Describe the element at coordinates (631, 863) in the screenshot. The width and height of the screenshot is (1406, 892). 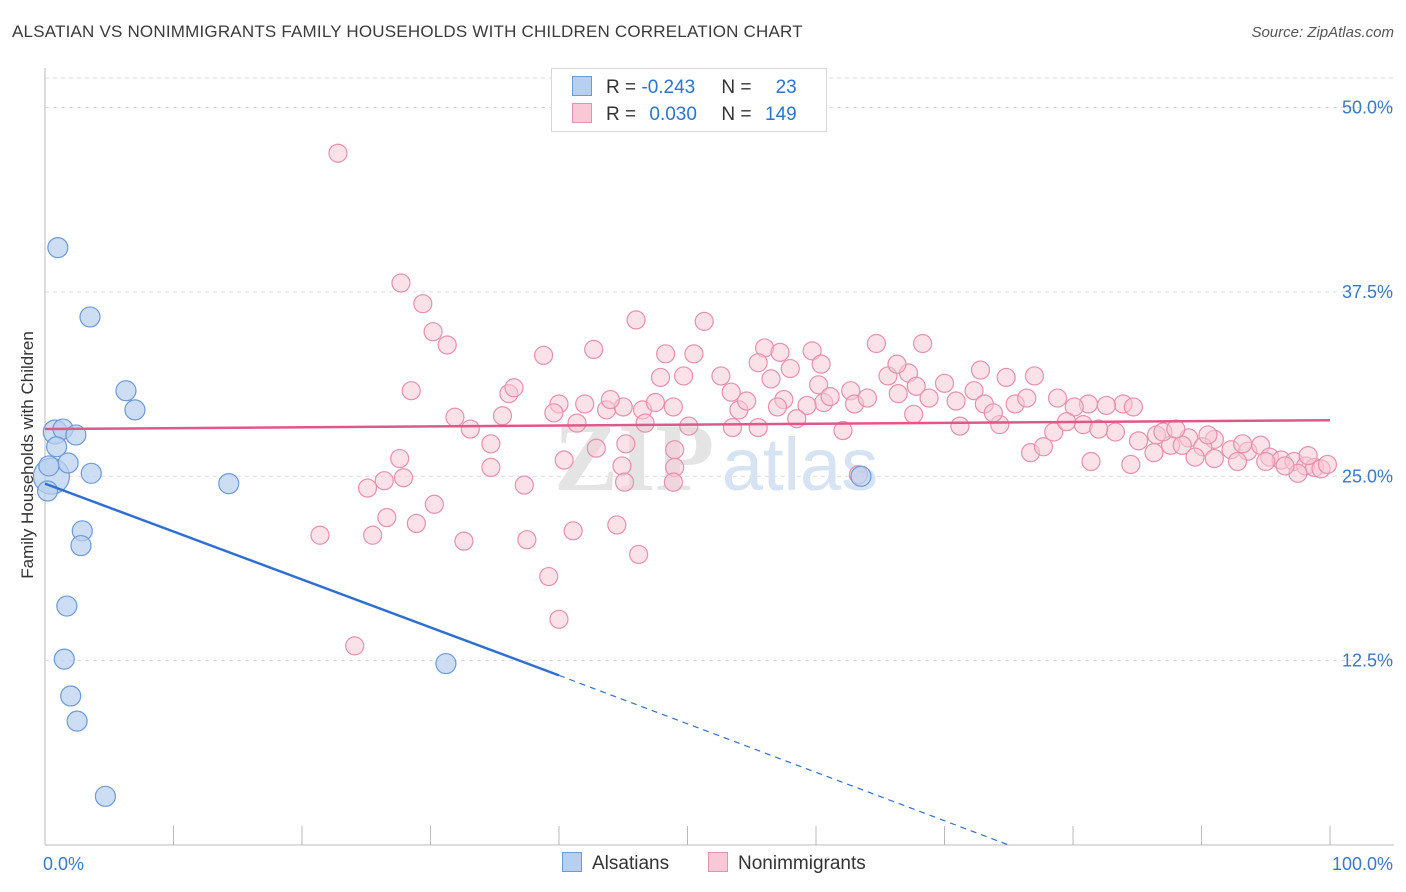
I see `bottom-legend-alsatians-label: Alsatians` at that location.